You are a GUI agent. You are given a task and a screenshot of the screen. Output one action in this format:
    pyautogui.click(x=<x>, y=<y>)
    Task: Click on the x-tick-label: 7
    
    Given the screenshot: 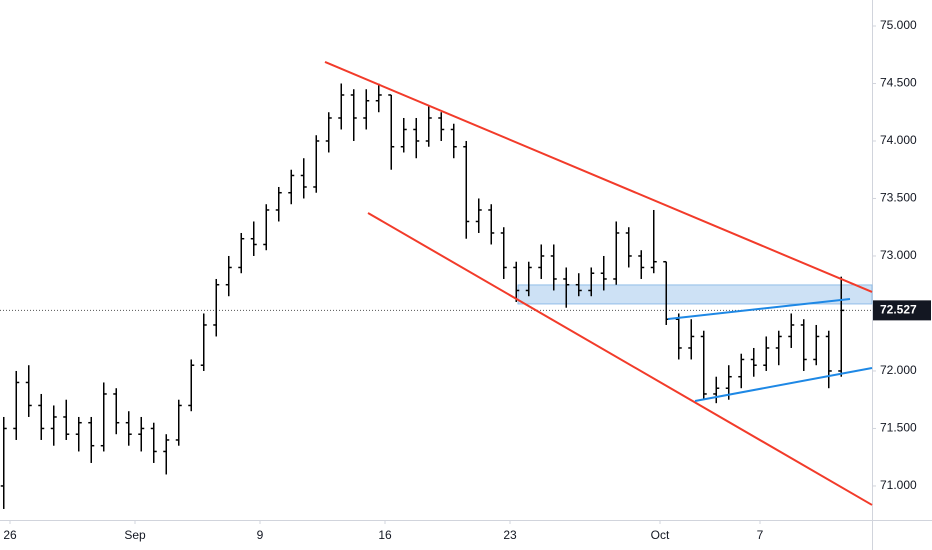 What is the action you would take?
    pyautogui.click(x=760, y=535)
    